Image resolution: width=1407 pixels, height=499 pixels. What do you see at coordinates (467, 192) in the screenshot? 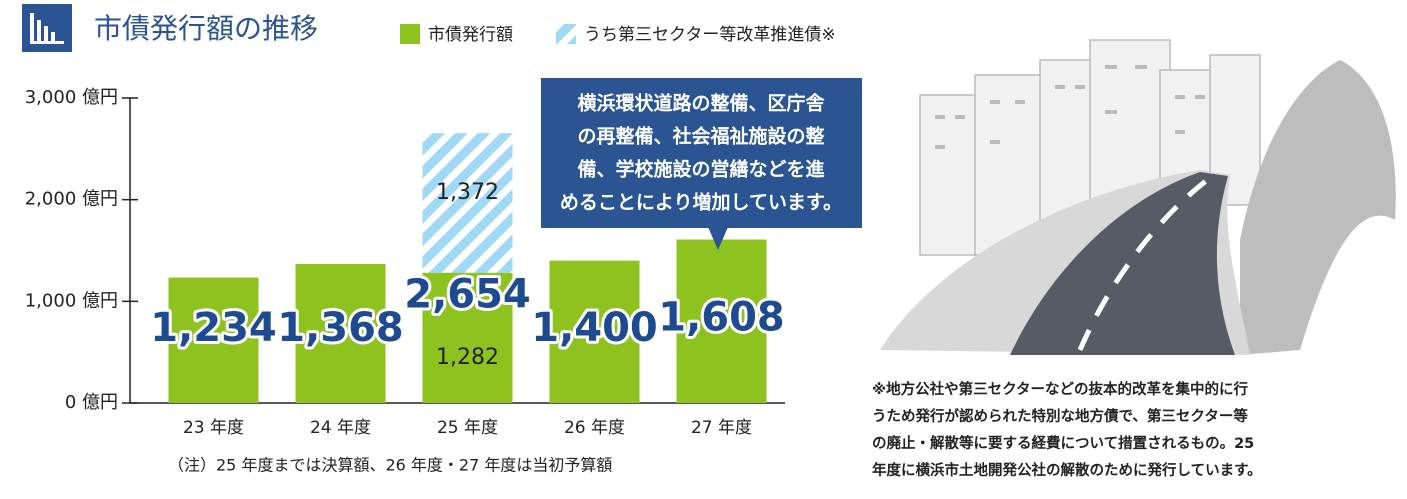
I see `segment-label: 1,372` at bounding box center [467, 192].